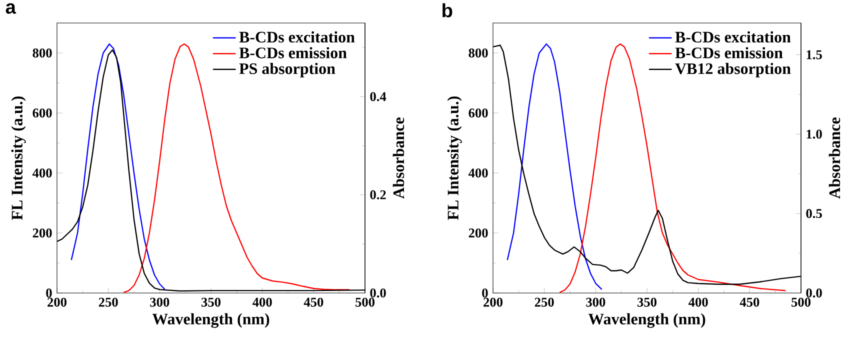  I want to click on chart-title: b, so click(447, 10).